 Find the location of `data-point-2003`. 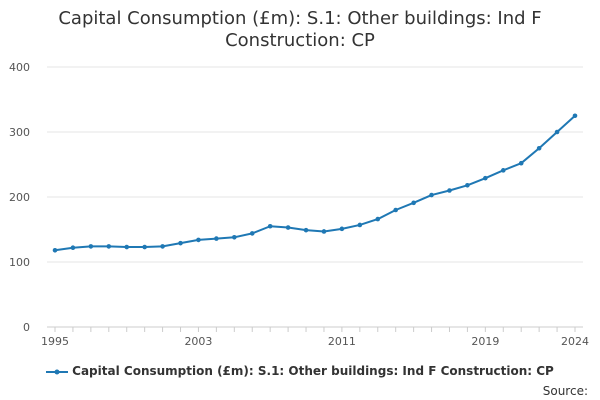

data-point-2003 is located at coordinates (198, 240).